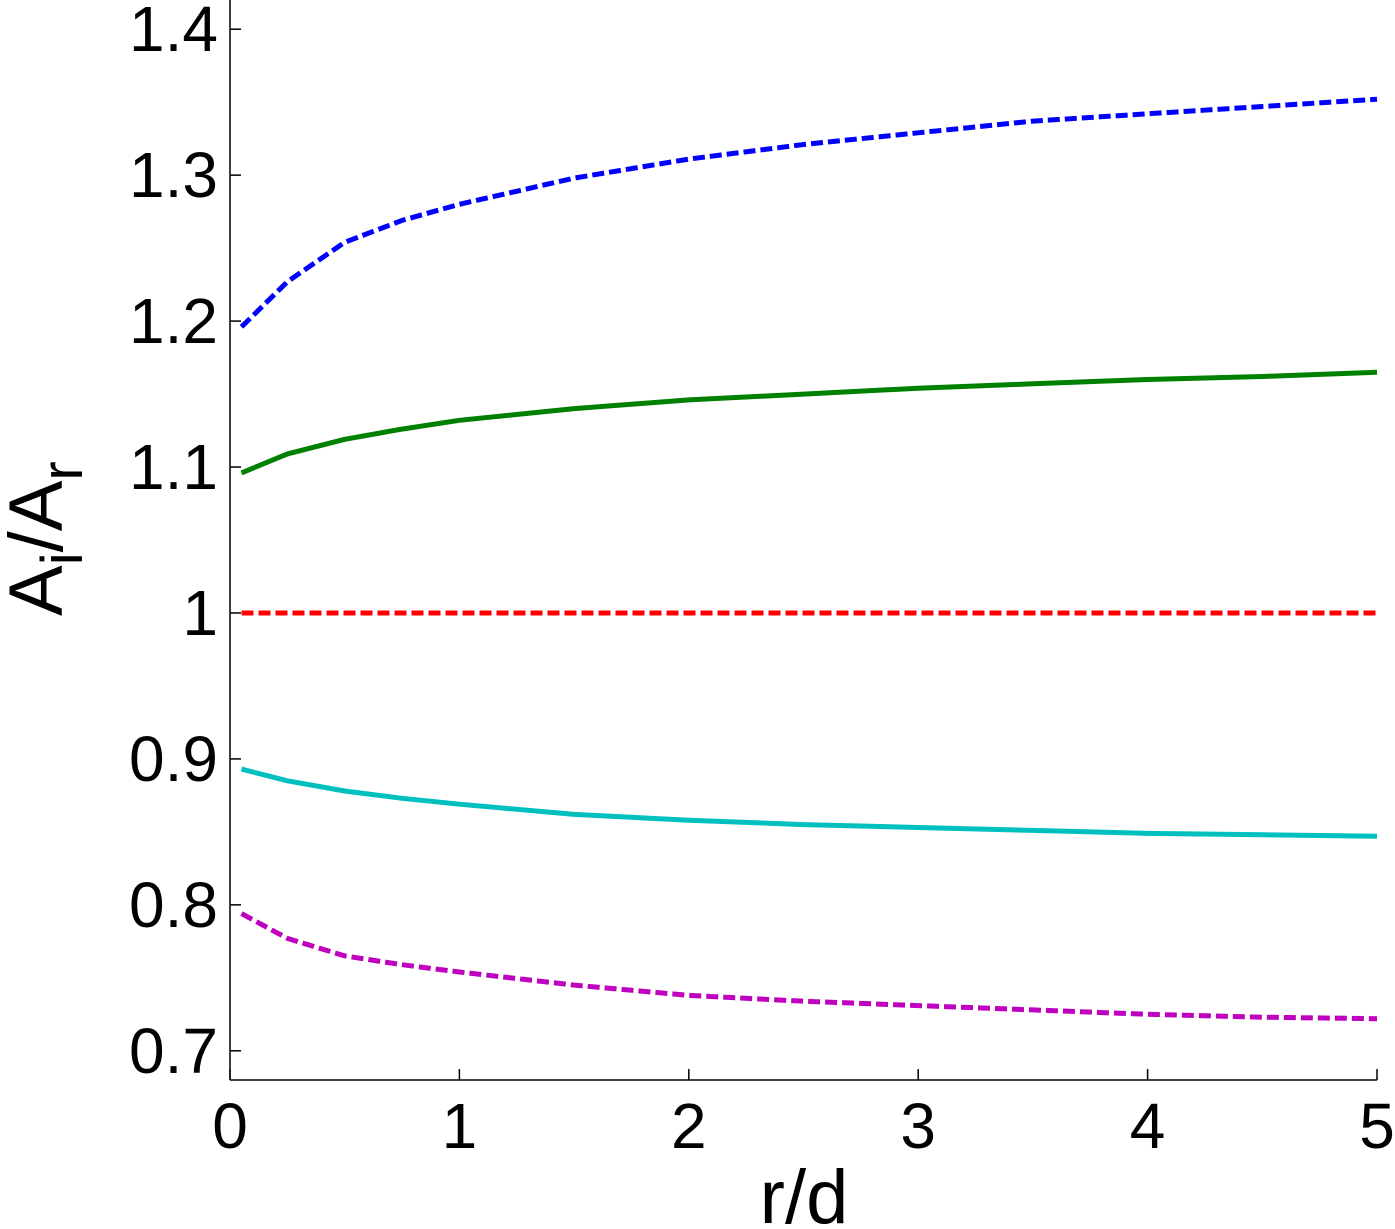  What do you see at coordinates (62, 470) in the screenshot?
I see `y-axis-title-sub-r: r` at bounding box center [62, 470].